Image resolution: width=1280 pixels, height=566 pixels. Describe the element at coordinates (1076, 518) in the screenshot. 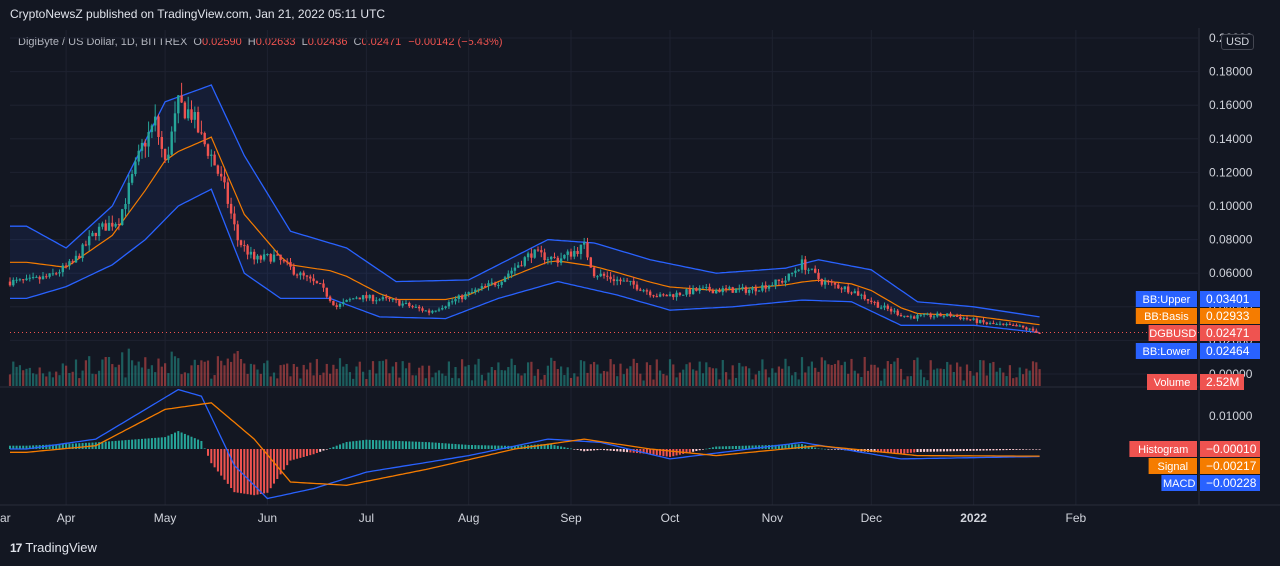

I see `time-tick-label: Feb` at that location.